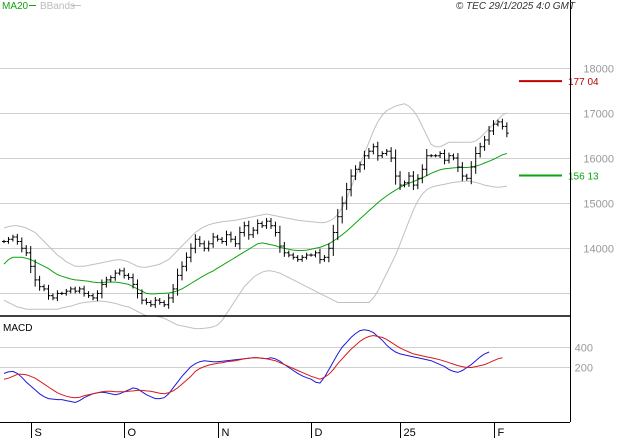 Image resolution: width=627 pixels, height=440 pixels. I want to click on bbands-legend: BBands, so click(57, 6).